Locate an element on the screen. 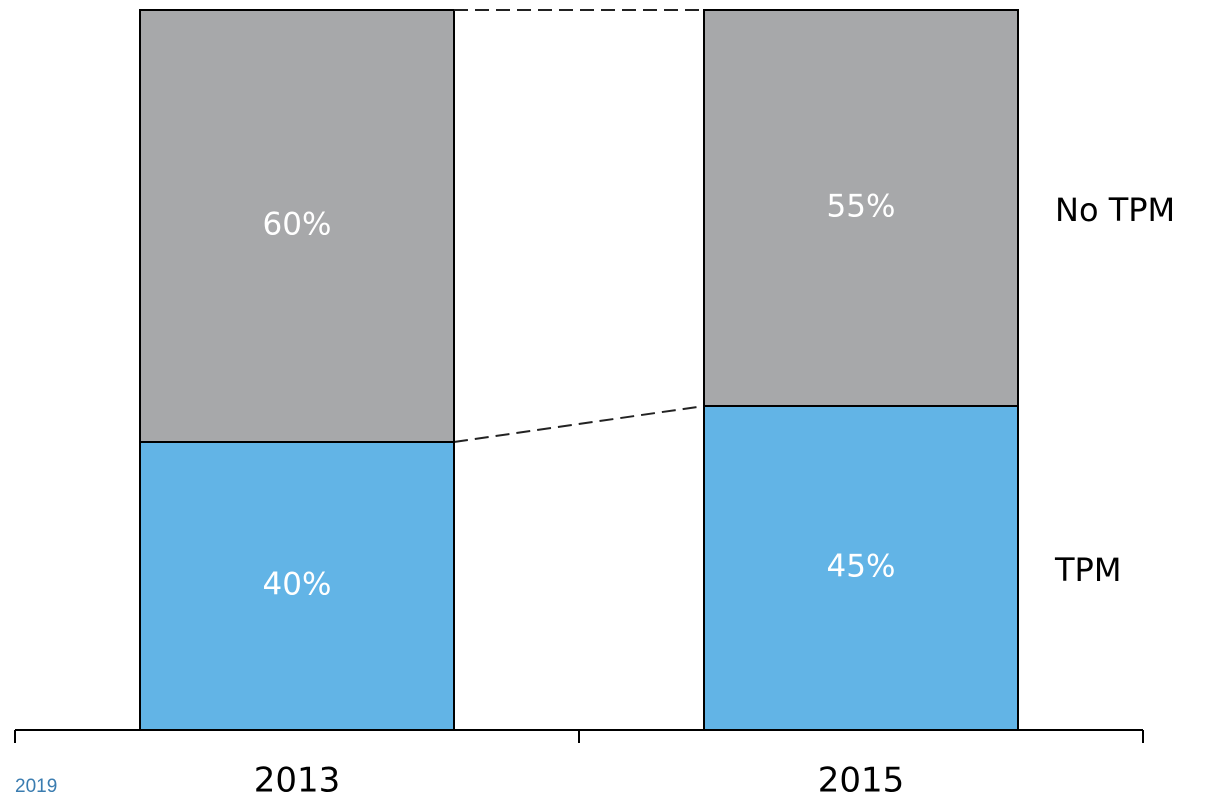 This screenshot has width=1213, height=800. connector-line is located at coordinates (579, 424).